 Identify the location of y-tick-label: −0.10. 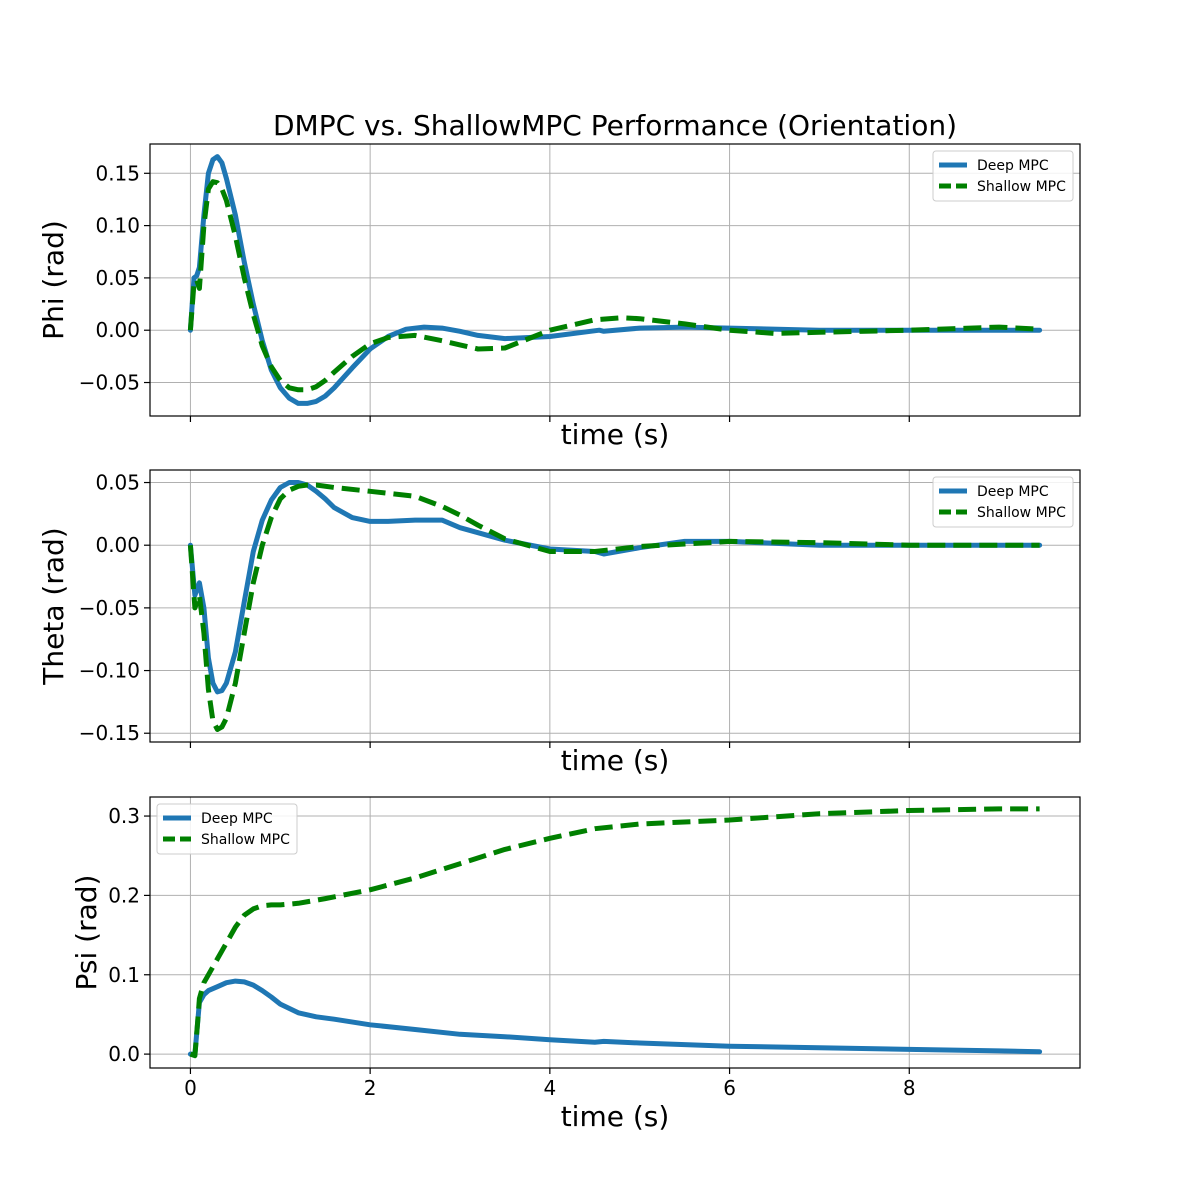
(109, 671).